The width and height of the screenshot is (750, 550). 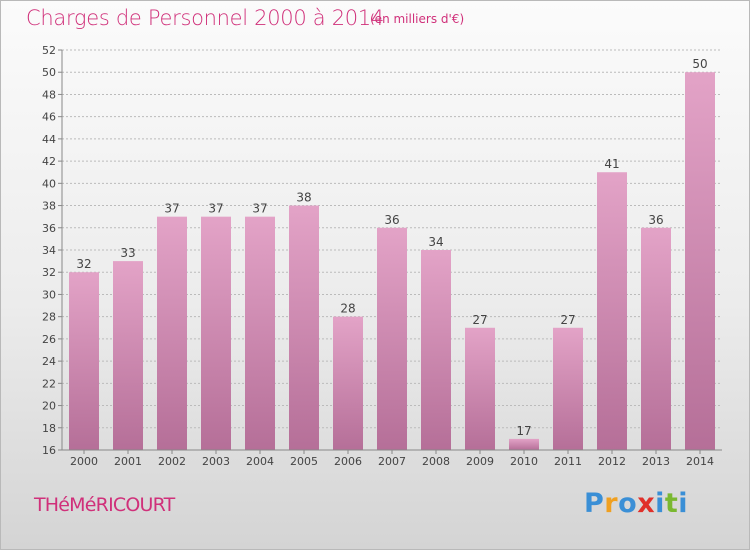 I want to click on bar-2008, so click(x=436, y=350).